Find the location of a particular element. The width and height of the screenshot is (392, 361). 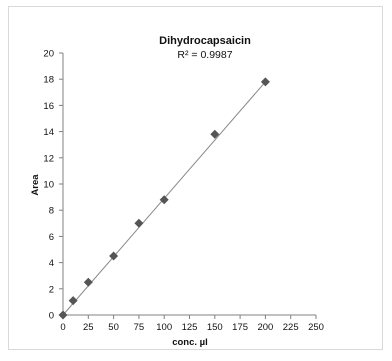

x-tick-label: 250 is located at coordinates (316, 327).